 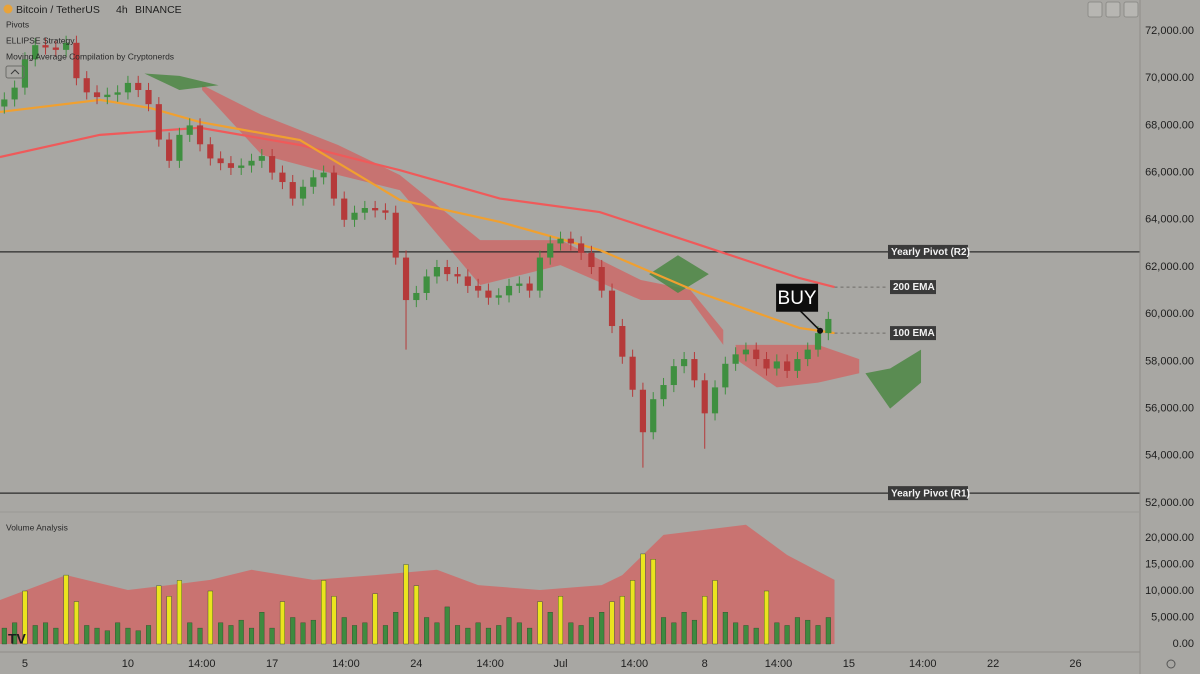 I want to click on pane-buttons, so click(x=1113, y=9).